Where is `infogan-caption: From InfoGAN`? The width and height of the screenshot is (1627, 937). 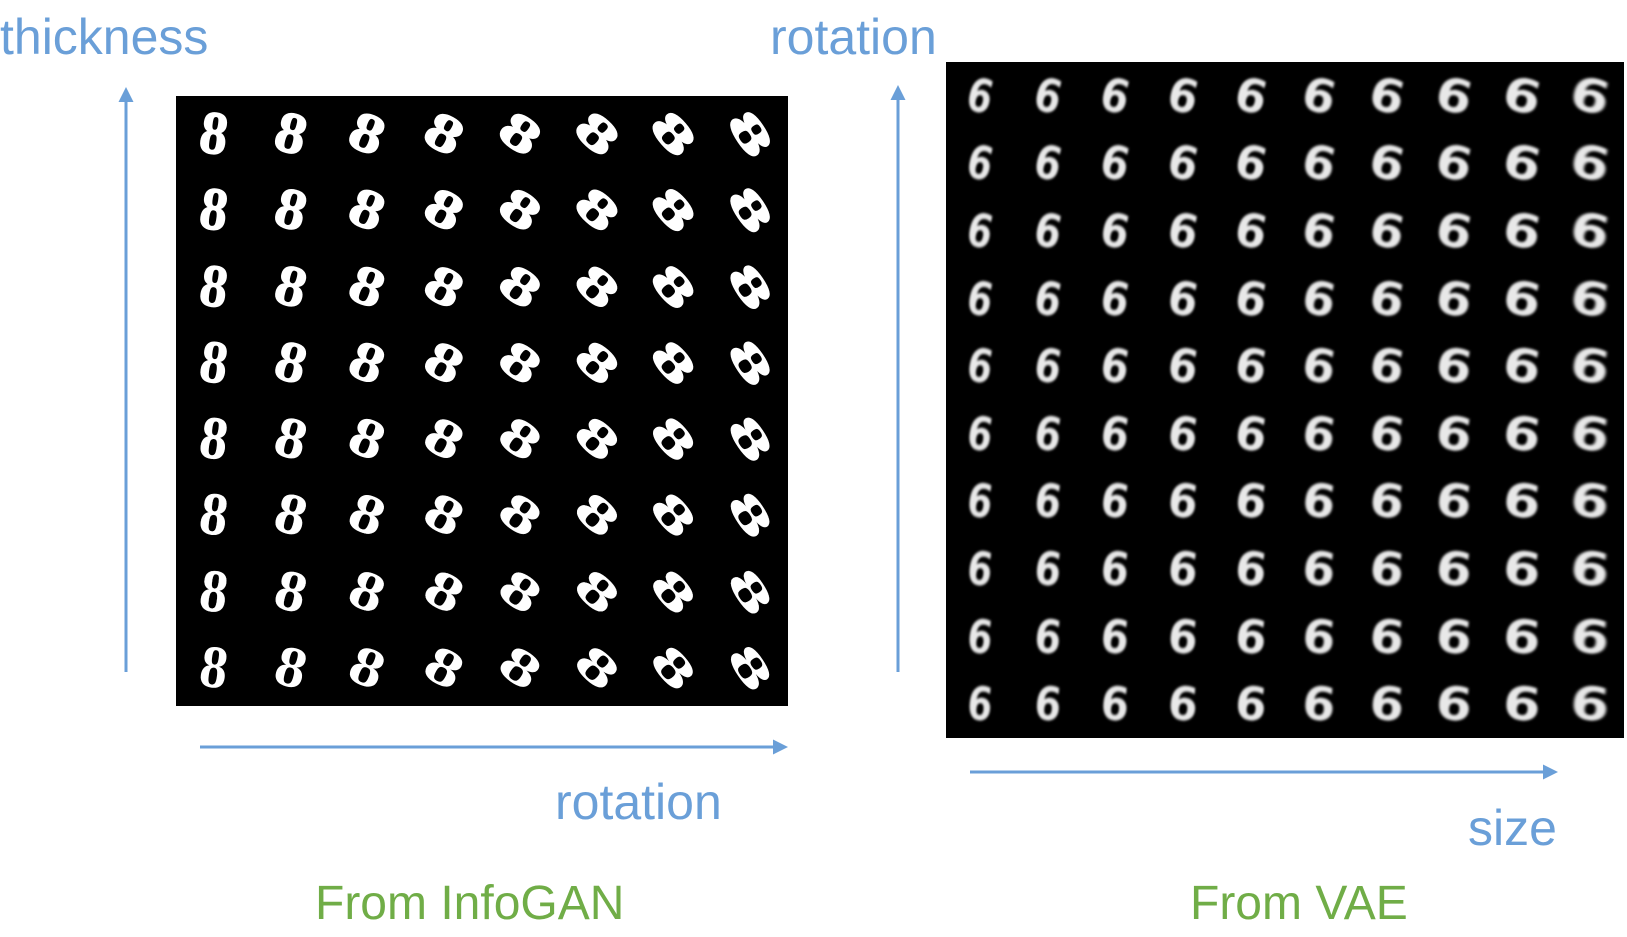
infogan-caption: From InfoGAN is located at coordinates (470, 903).